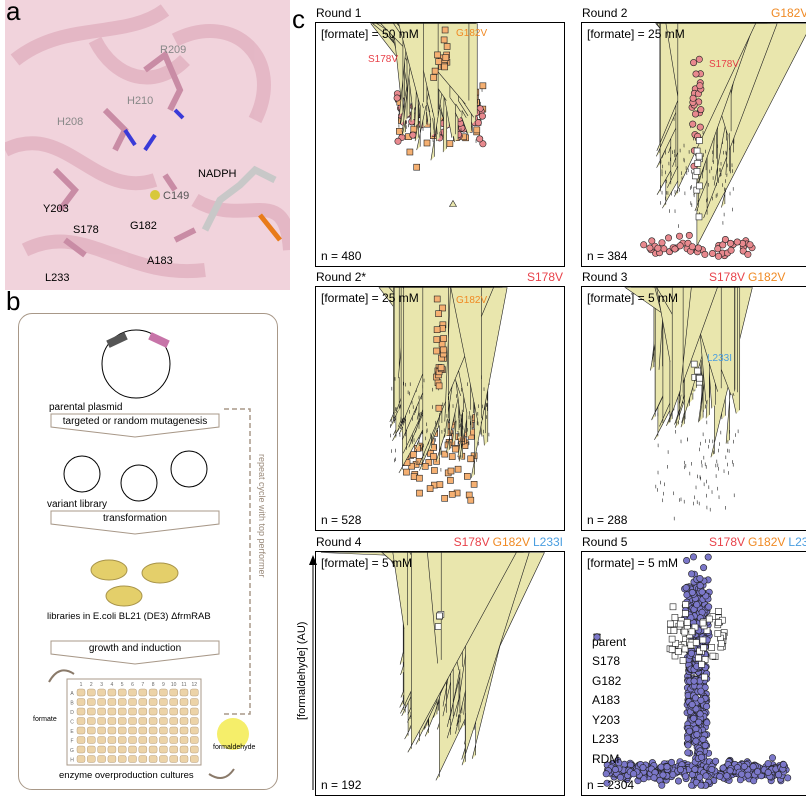 The image size is (806, 801). What do you see at coordinates (155, 195) in the screenshot?
I see `sulfur-atom` at bounding box center [155, 195].